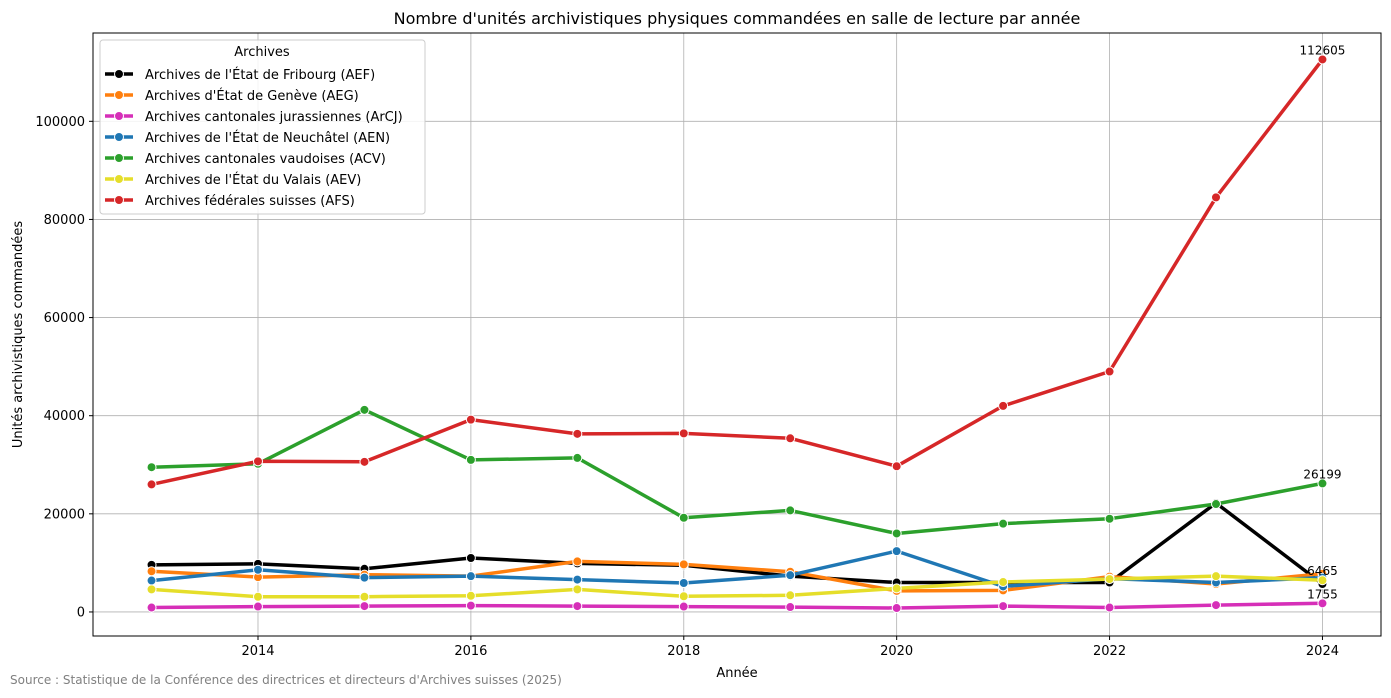 The image size is (1391, 698). I want to click on x-tick-label: 2018, so click(683, 651).